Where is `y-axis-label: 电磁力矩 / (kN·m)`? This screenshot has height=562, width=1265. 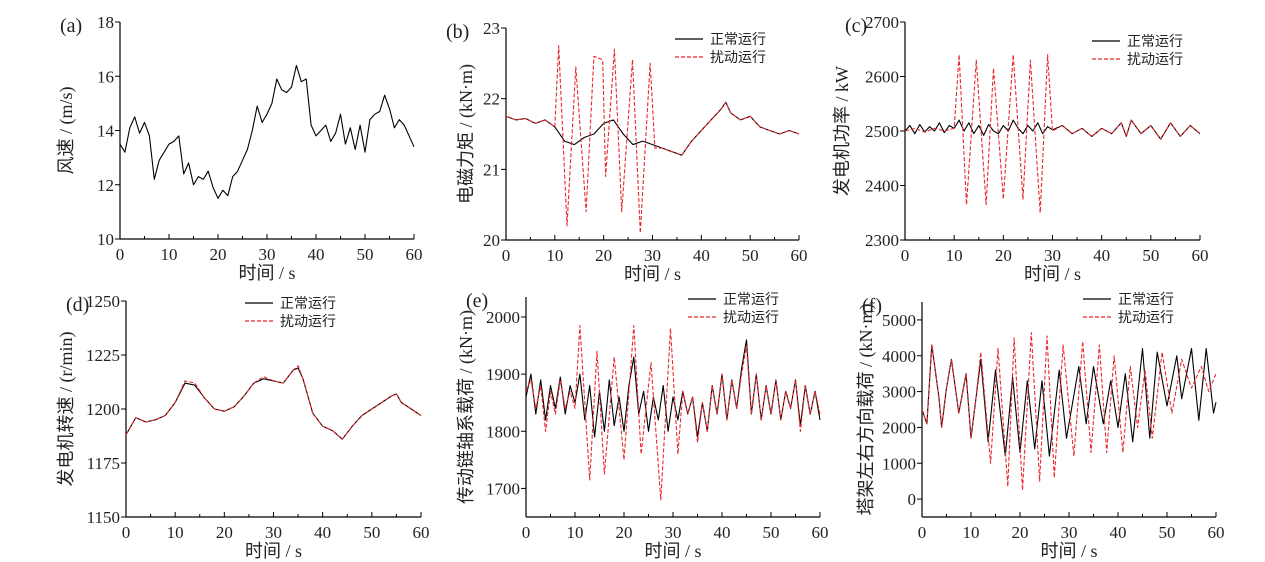
y-axis-label: 电磁力矩 / (kN·m) is located at coordinates (466, 134).